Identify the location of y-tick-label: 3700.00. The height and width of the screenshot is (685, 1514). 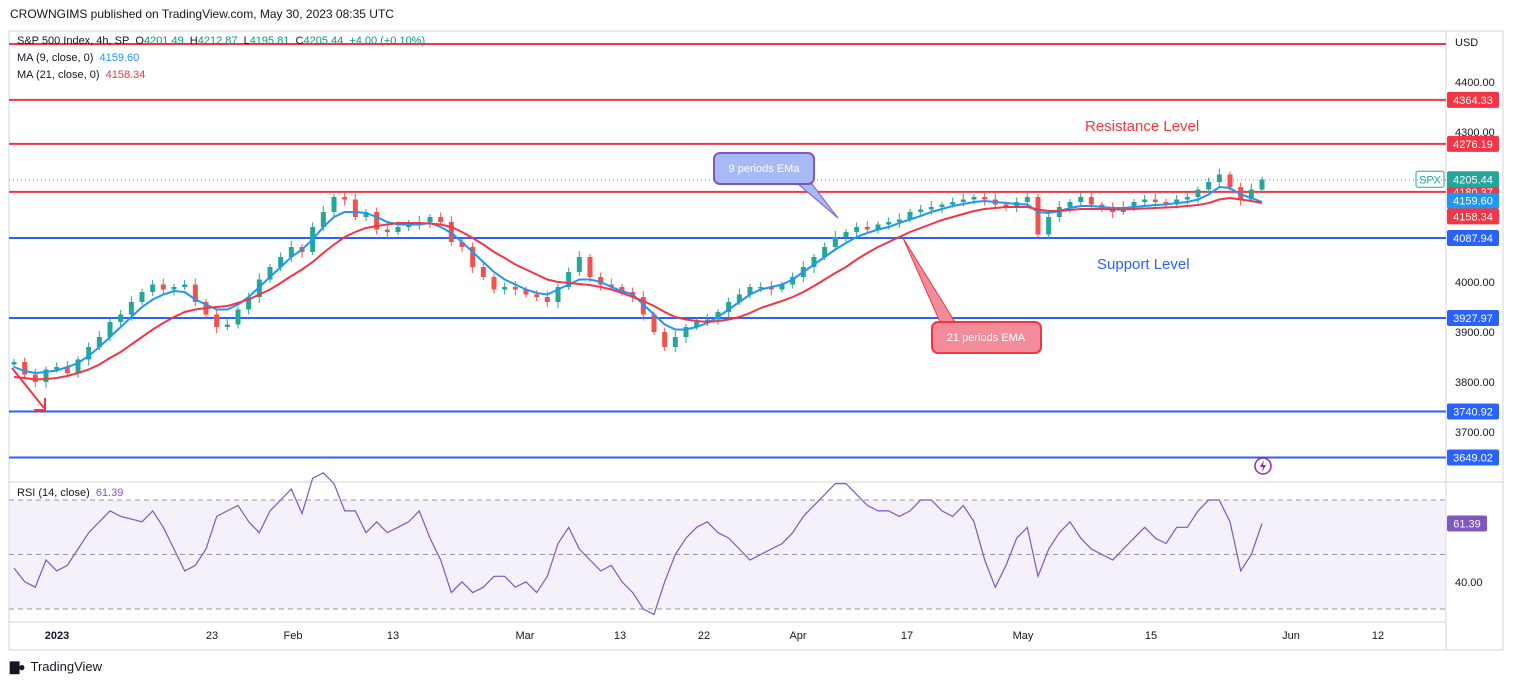
(1475, 433).